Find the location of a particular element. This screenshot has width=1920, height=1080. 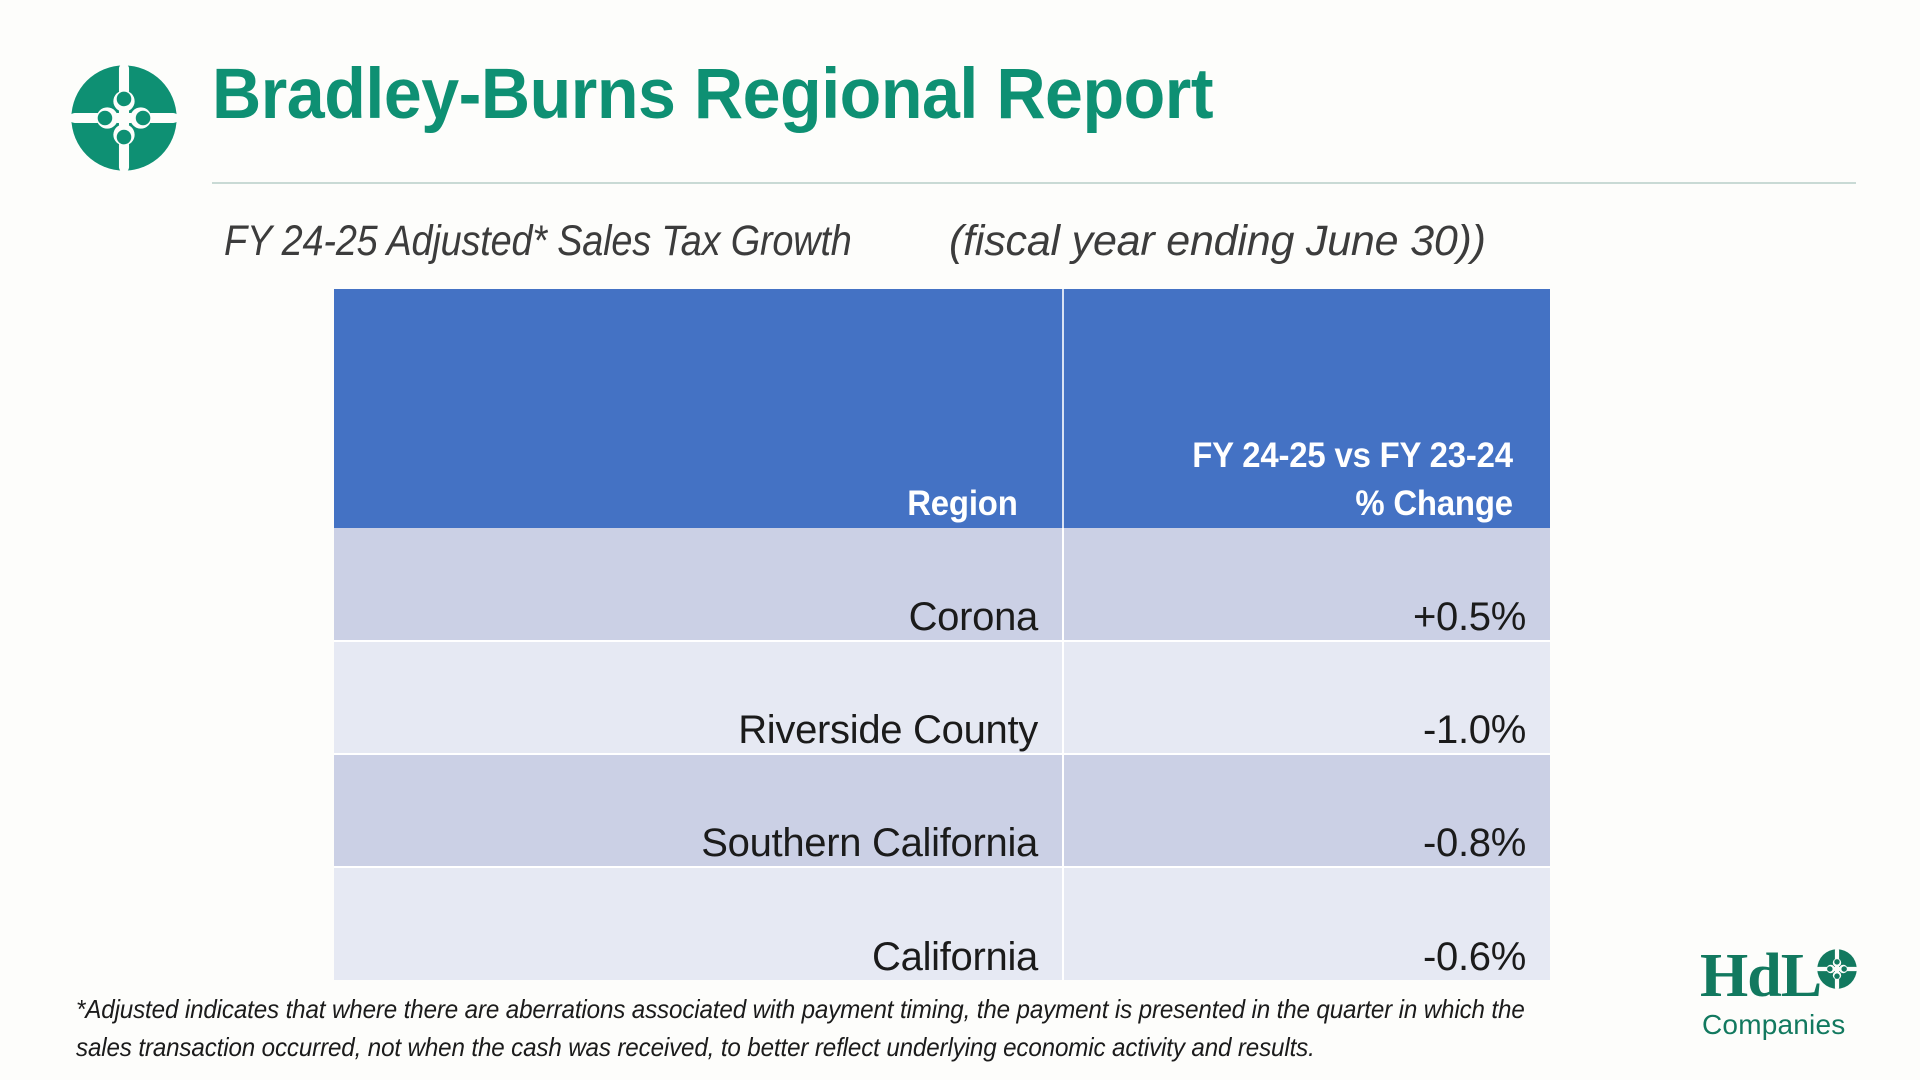

column-header-change-line1: FY 24-25 vs FY 23-24 is located at coordinates (1352, 455).